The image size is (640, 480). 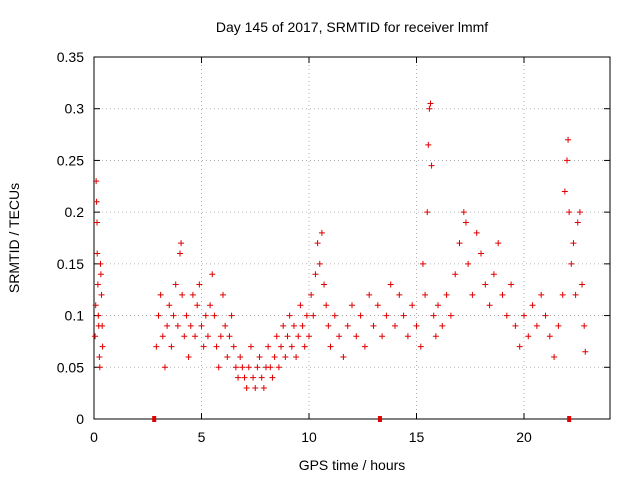 I want to click on y-tick-label: 0.1, so click(x=75, y=316).